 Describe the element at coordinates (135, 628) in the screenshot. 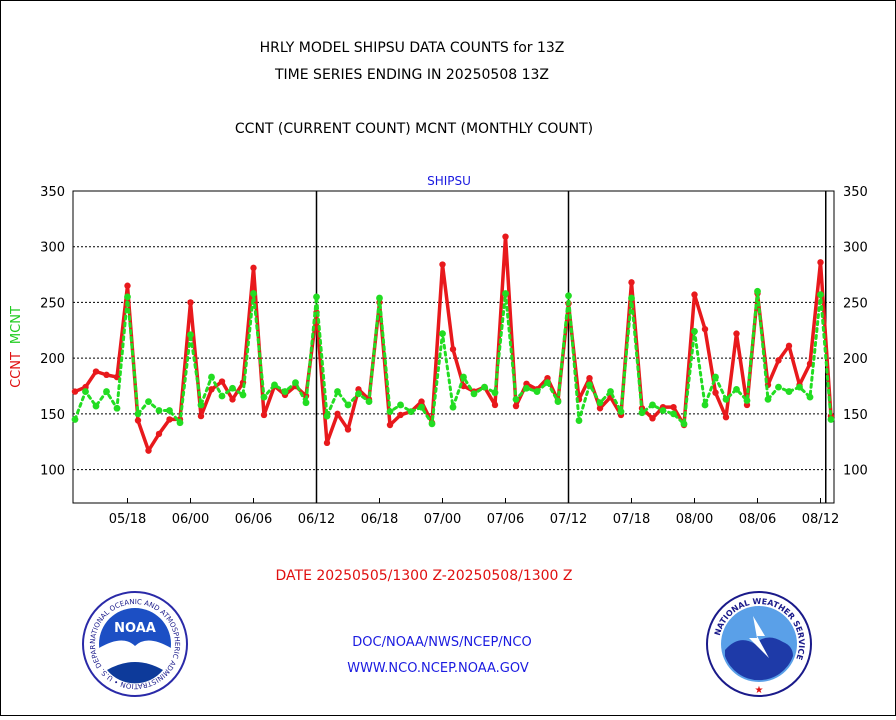

I see `noaa-wordmark: NOAA` at that location.